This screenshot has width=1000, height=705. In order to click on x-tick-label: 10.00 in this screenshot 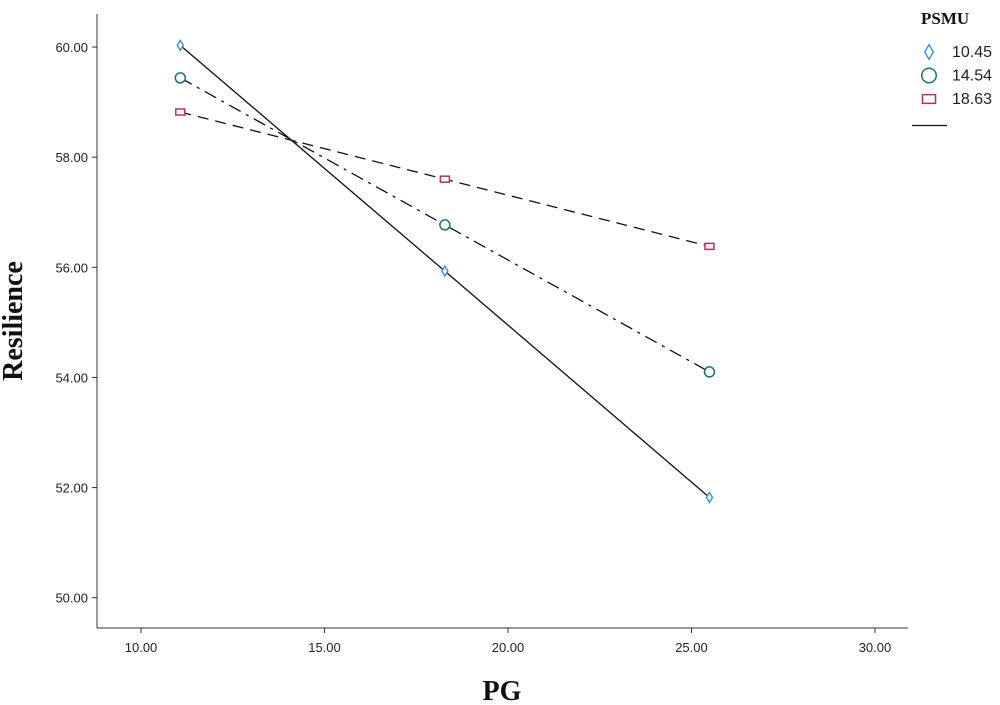, I will do `click(141, 647)`.